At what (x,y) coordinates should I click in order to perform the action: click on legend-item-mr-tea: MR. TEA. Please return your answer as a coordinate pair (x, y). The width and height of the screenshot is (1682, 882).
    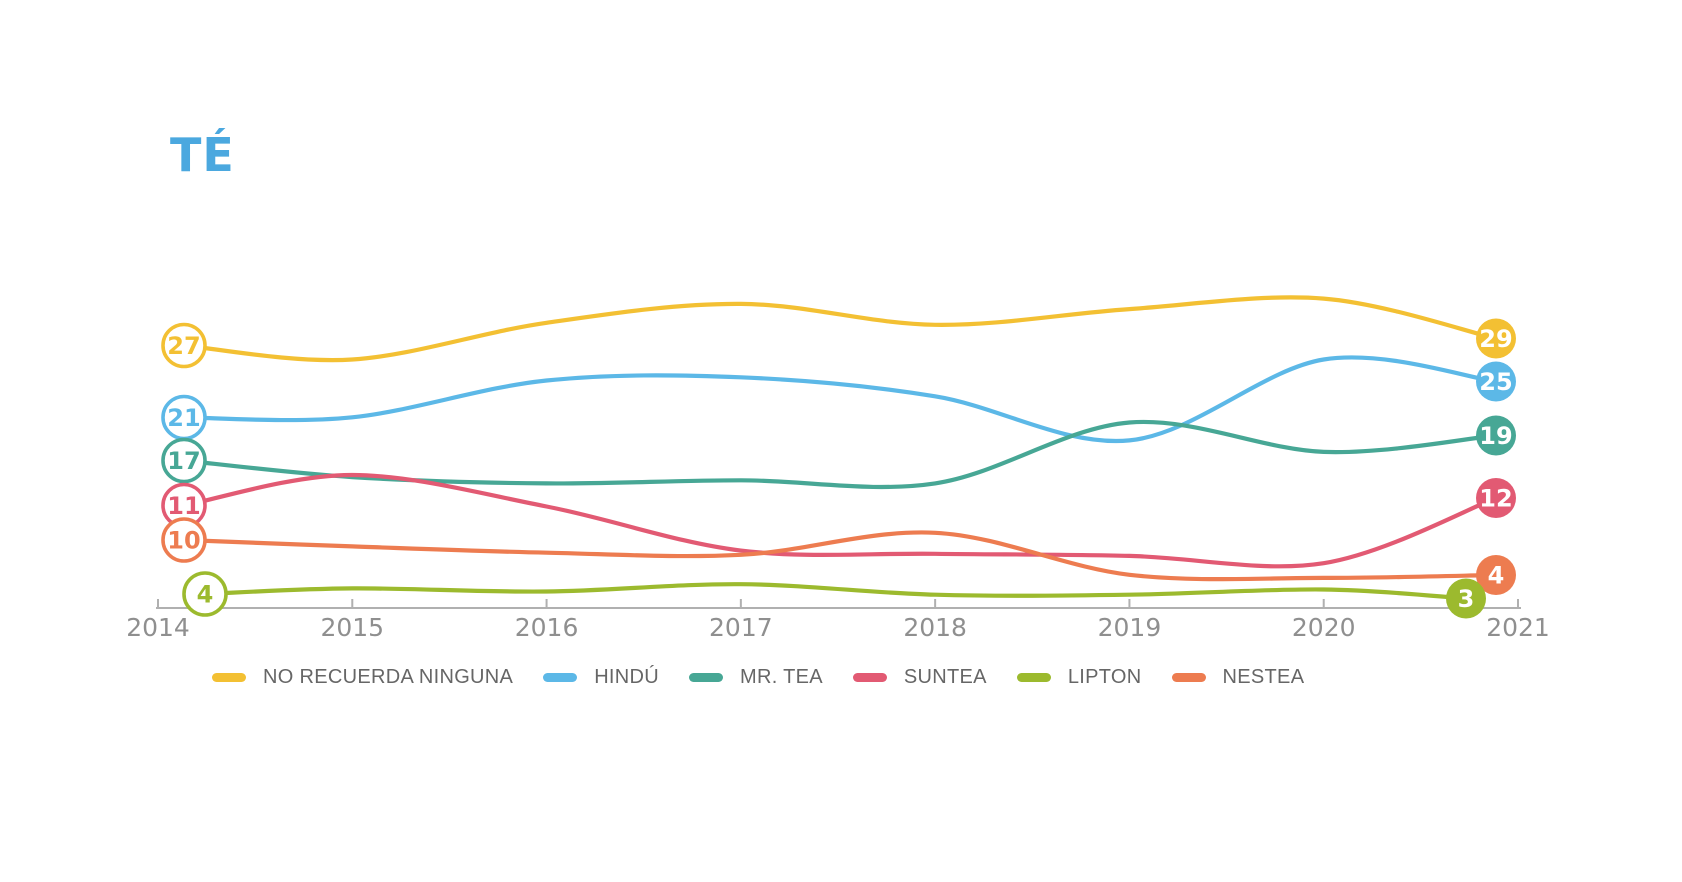
    Looking at the image, I should click on (756, 677).